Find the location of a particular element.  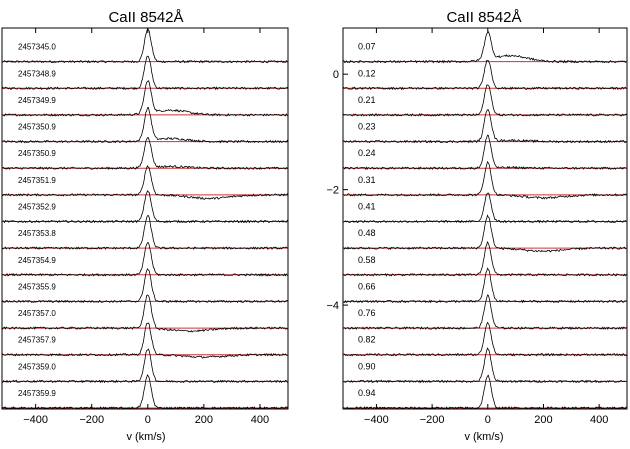

spectrum-label: 2457352.9 is located at coordinates (37, 207).